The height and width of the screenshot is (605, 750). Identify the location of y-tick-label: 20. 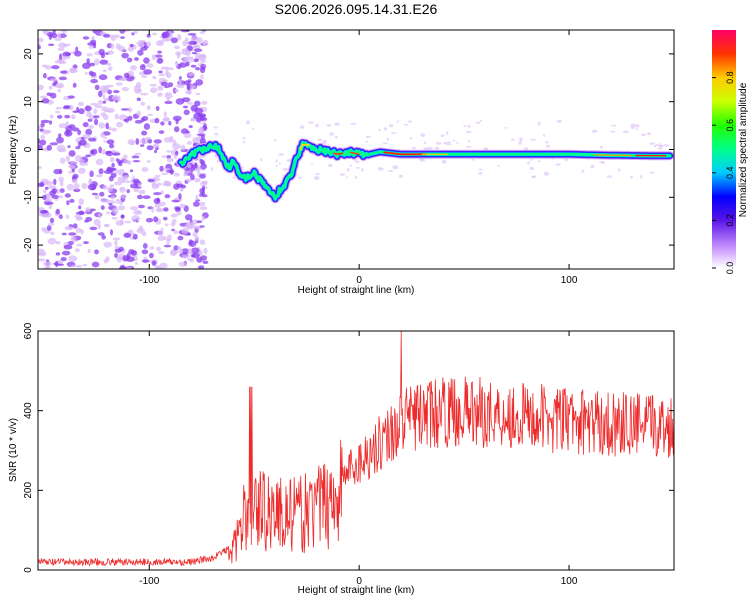
(28, 54).